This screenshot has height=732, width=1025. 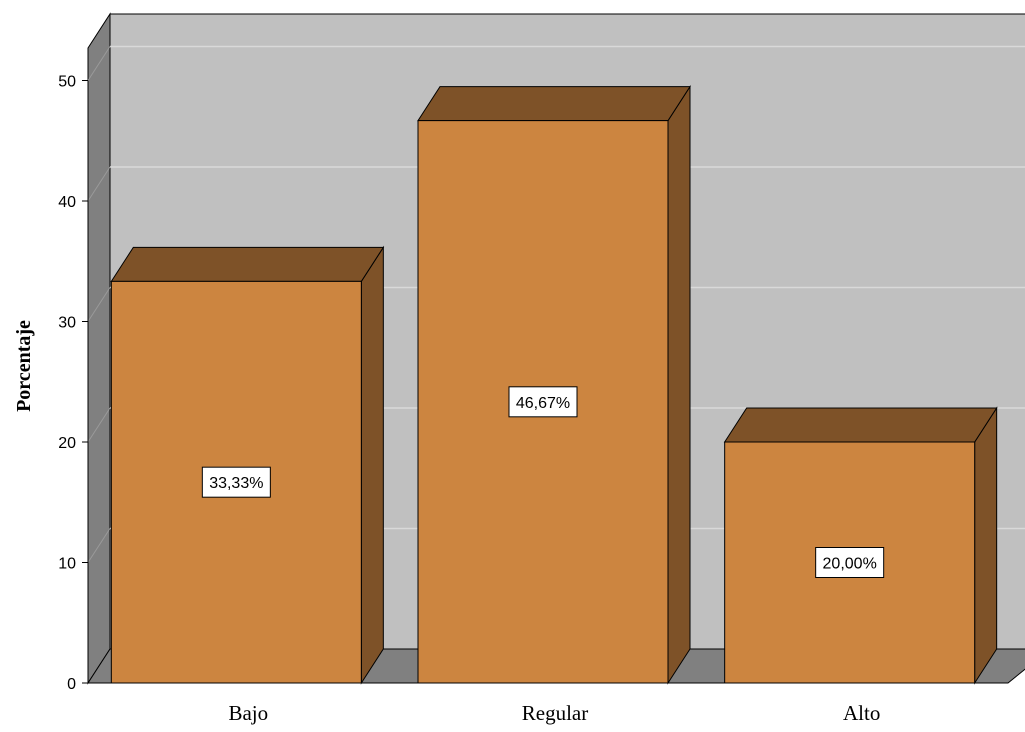 I want to click on y-tick-label: 20, so click(x=67, y=443).